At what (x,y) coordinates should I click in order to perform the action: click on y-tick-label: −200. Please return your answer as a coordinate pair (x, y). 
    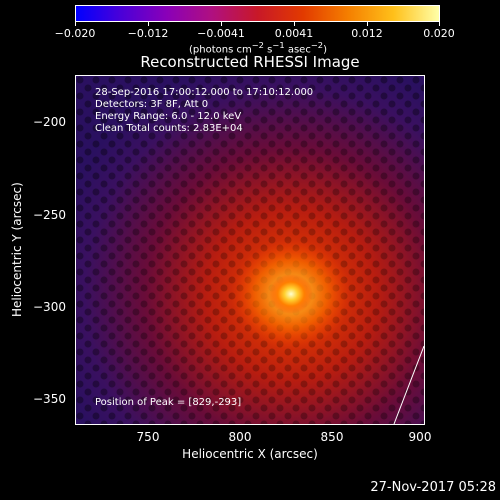
    Looking at the image, I should click on (49, 122).